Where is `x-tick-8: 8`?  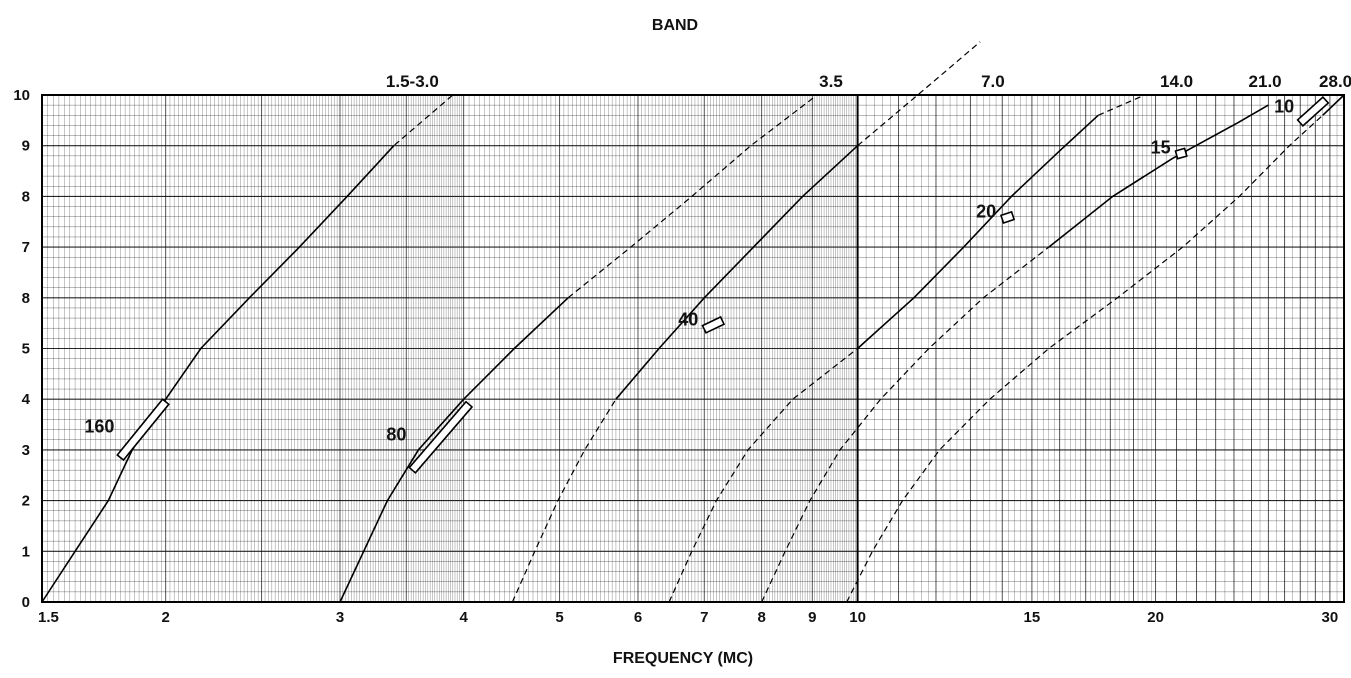
x-tick-8: 8 is located at coordinates (762, 617).